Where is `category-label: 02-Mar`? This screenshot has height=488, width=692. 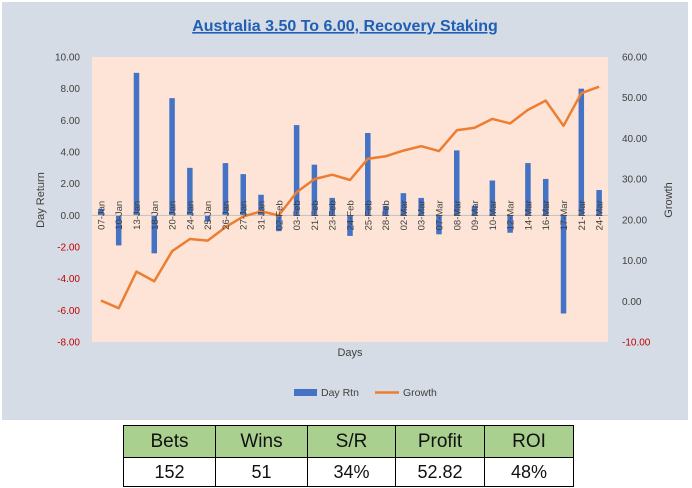
category-label: 02-Mar is located at coordinates (404, 215).